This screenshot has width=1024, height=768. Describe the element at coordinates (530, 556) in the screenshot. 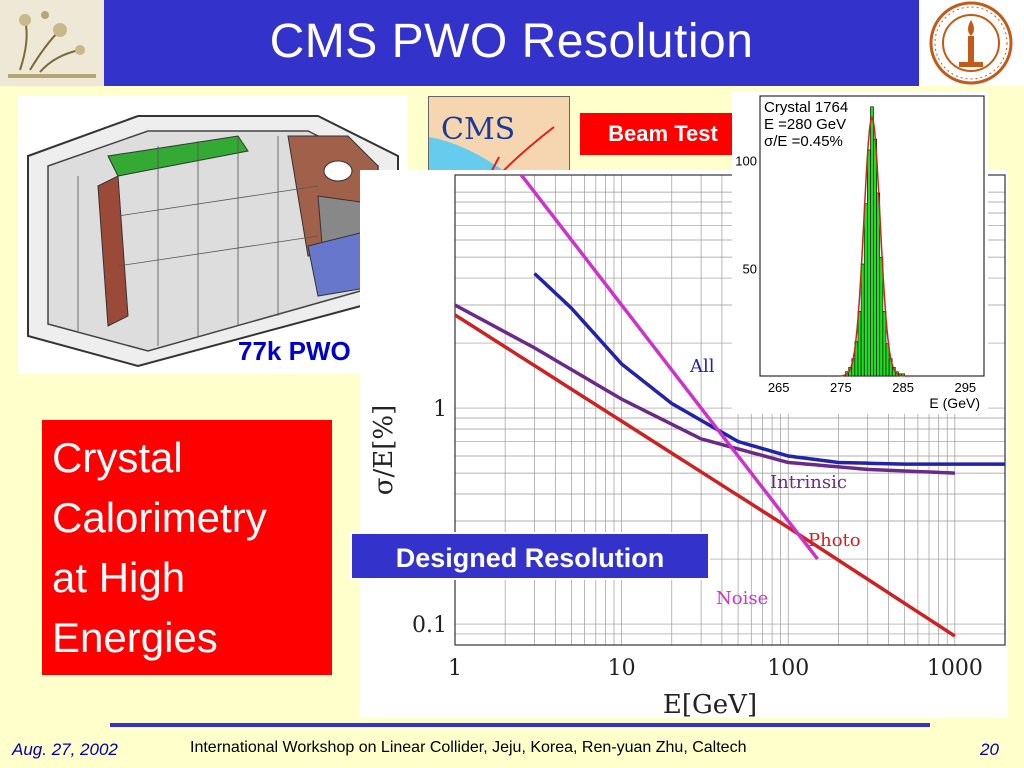

I see `designed-resolution-label: Designed Resolution` at that location.